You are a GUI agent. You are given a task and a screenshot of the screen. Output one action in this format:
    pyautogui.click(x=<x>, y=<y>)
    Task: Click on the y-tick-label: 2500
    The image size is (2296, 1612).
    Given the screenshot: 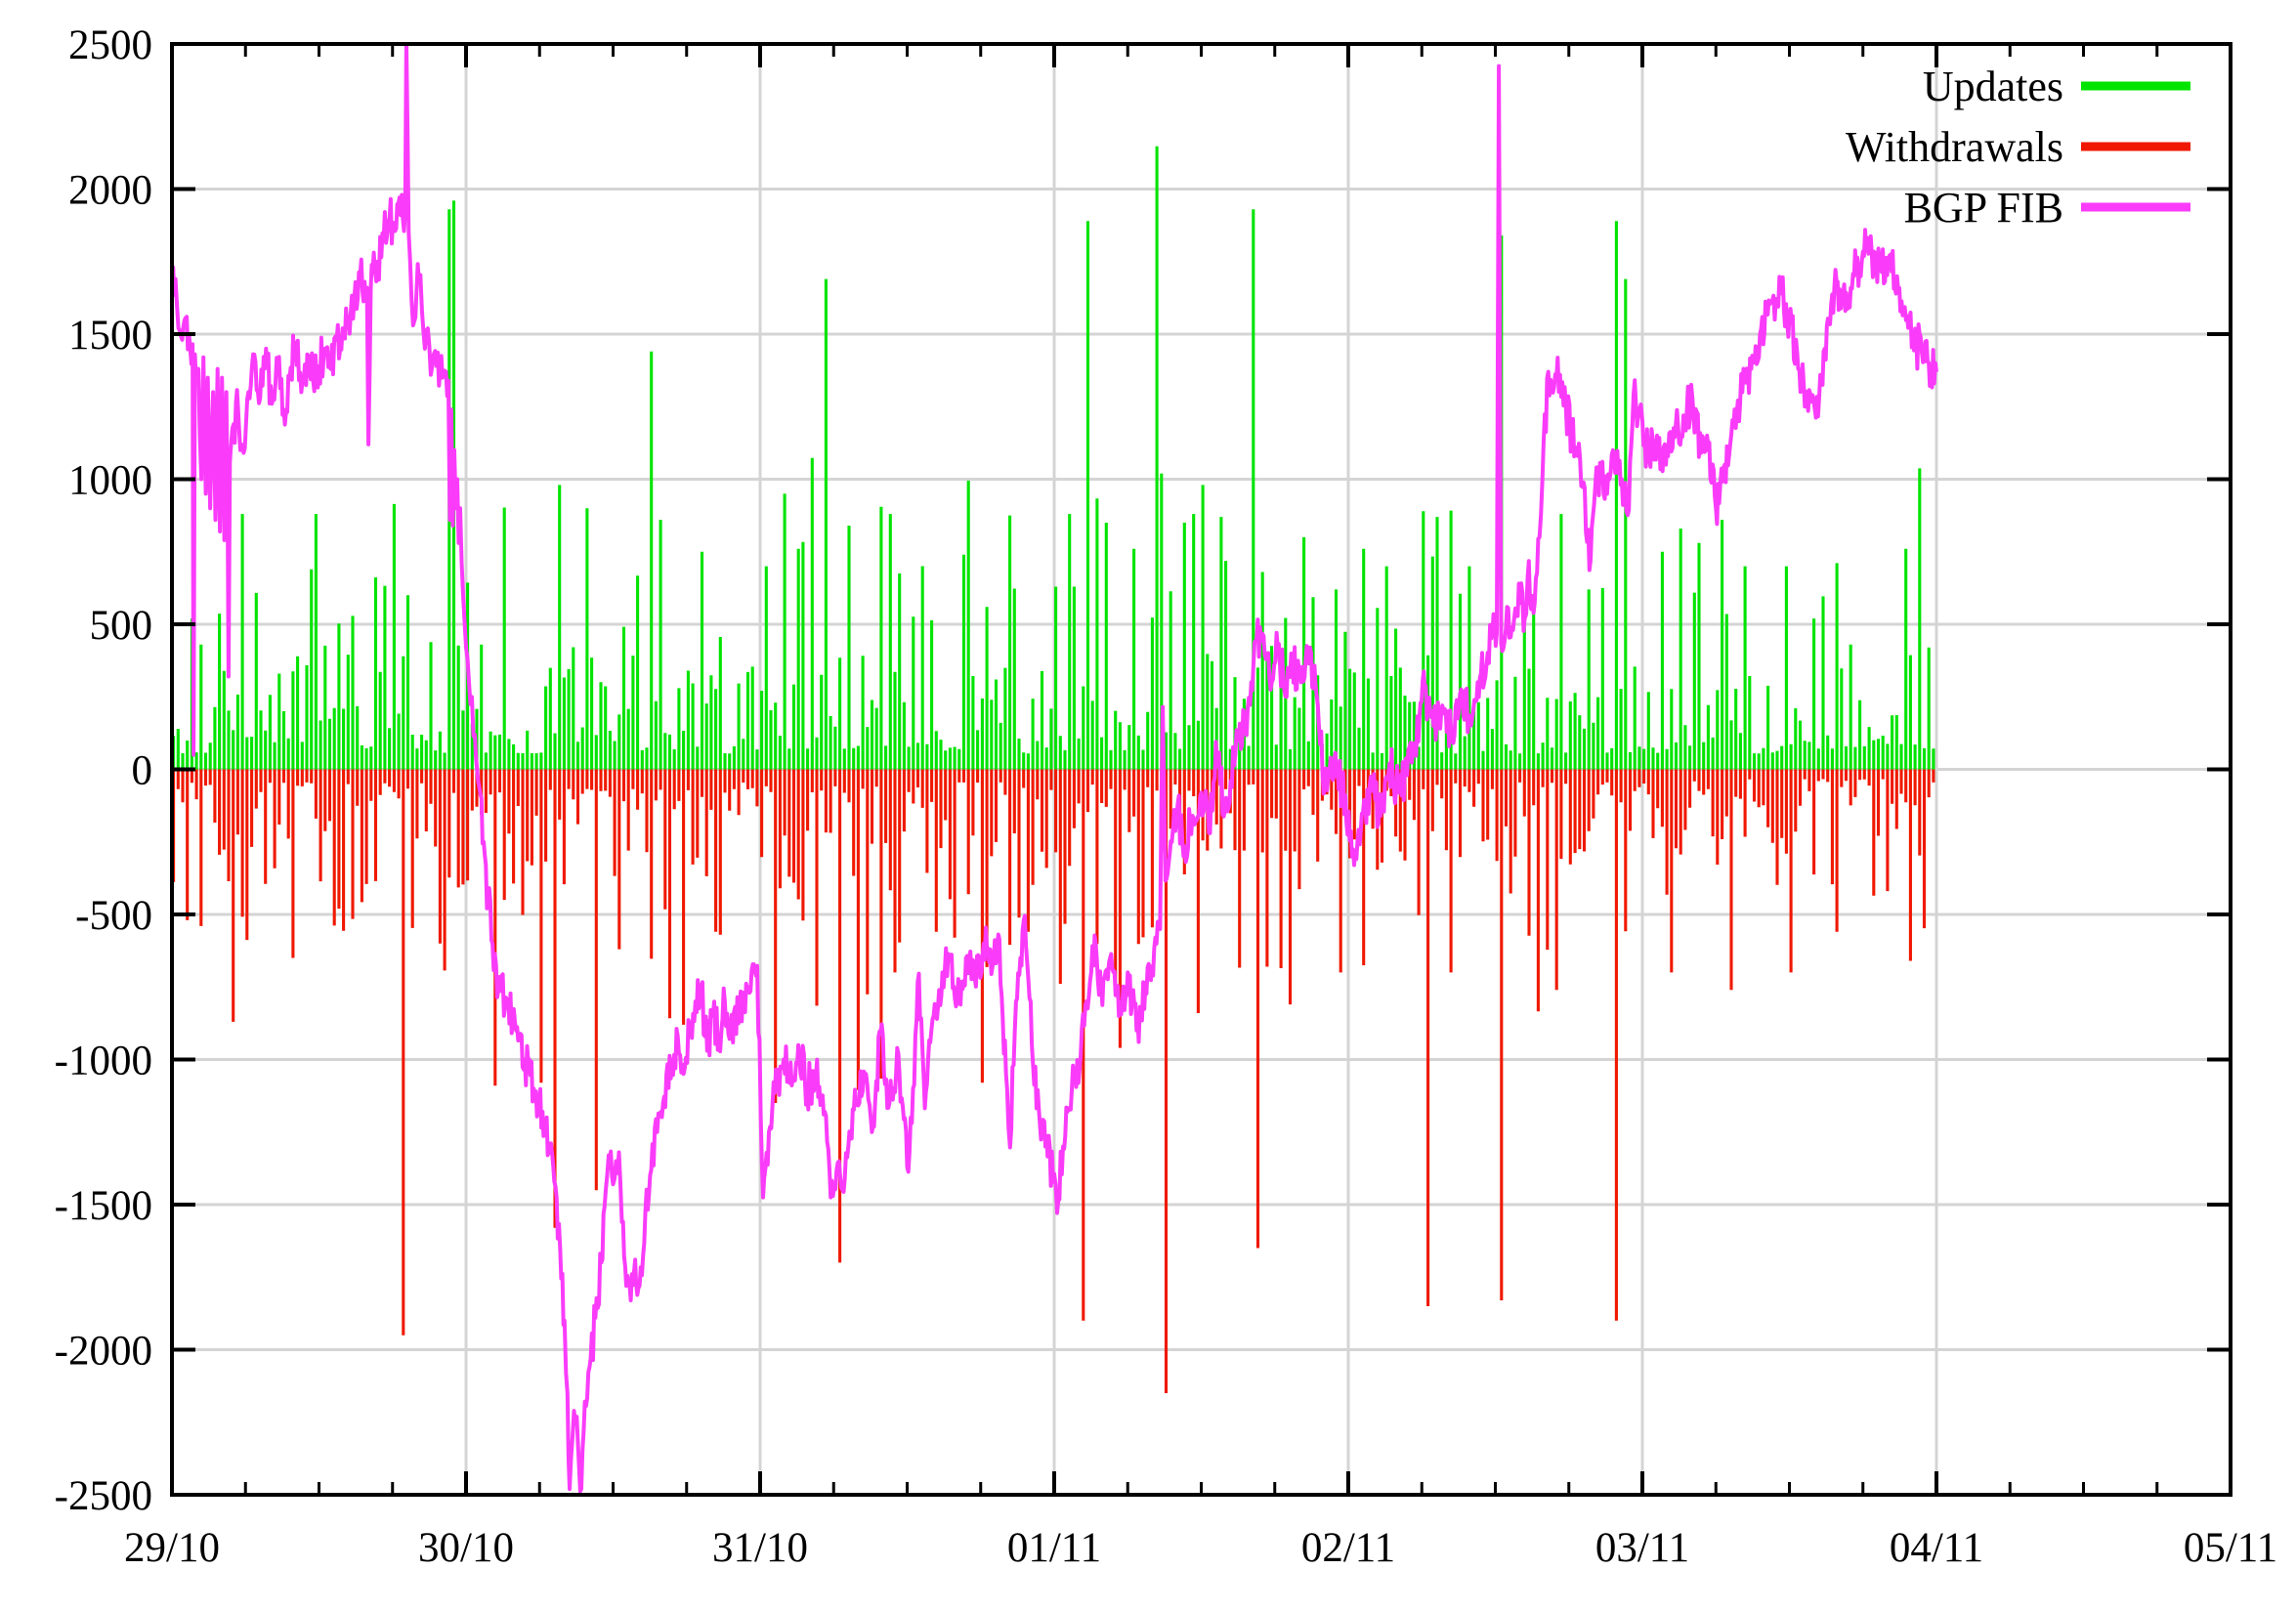 What is the action you would take?
    pyautogui.click(x=110, y=45)
    